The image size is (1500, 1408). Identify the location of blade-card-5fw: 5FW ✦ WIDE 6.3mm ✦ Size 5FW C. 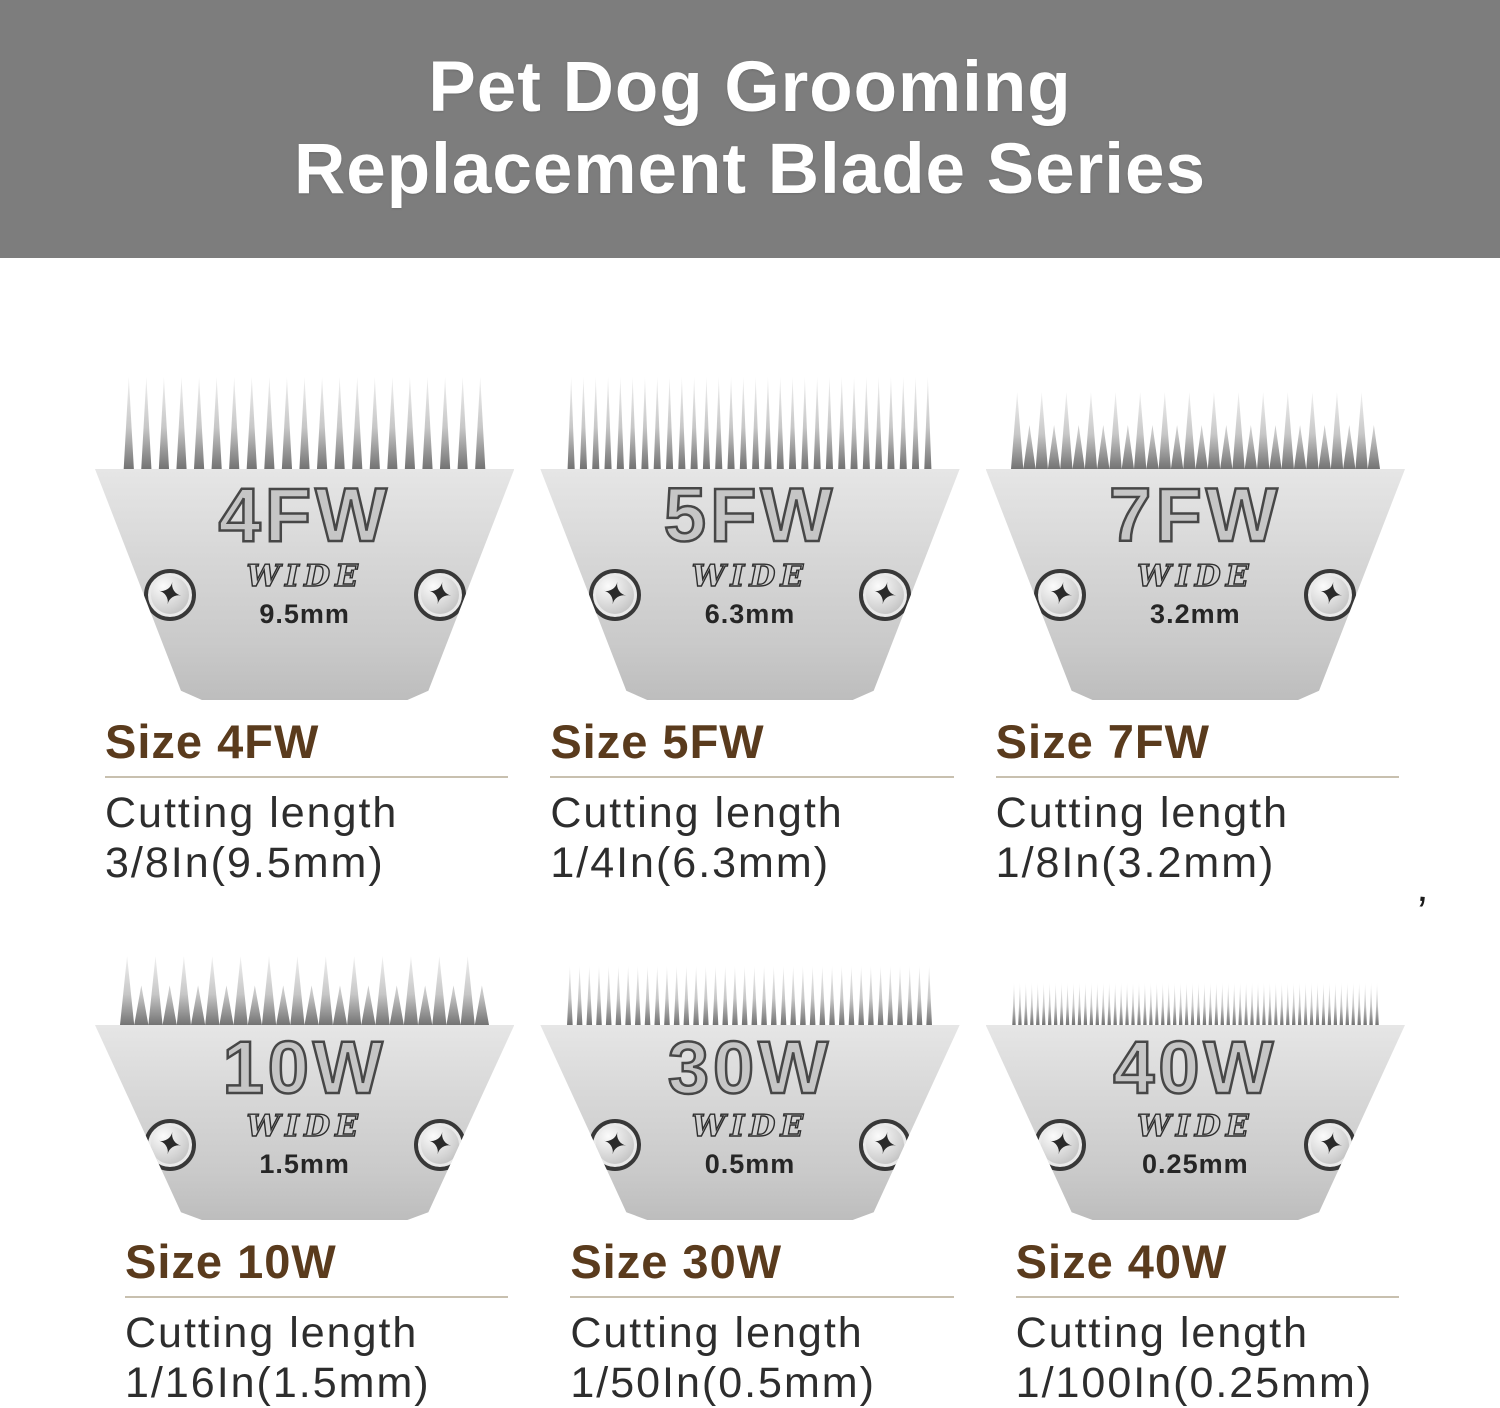
(750, 631).